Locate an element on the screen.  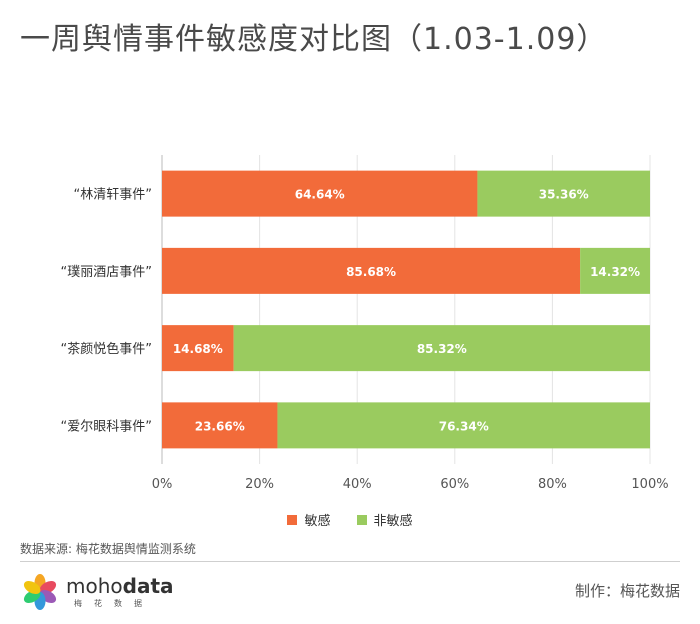
data-label: 23.66% is located at coordinates (220, 426).